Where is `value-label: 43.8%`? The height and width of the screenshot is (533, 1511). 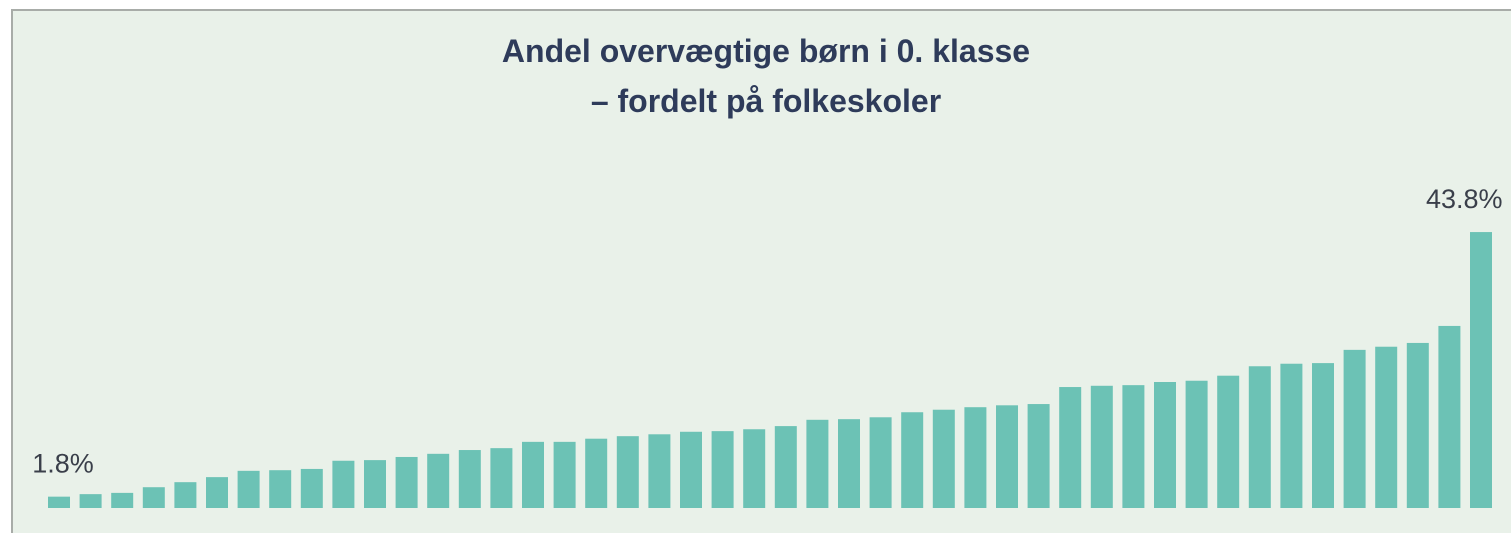
value-label: 43.8% is located at coordinates (1464, 199).